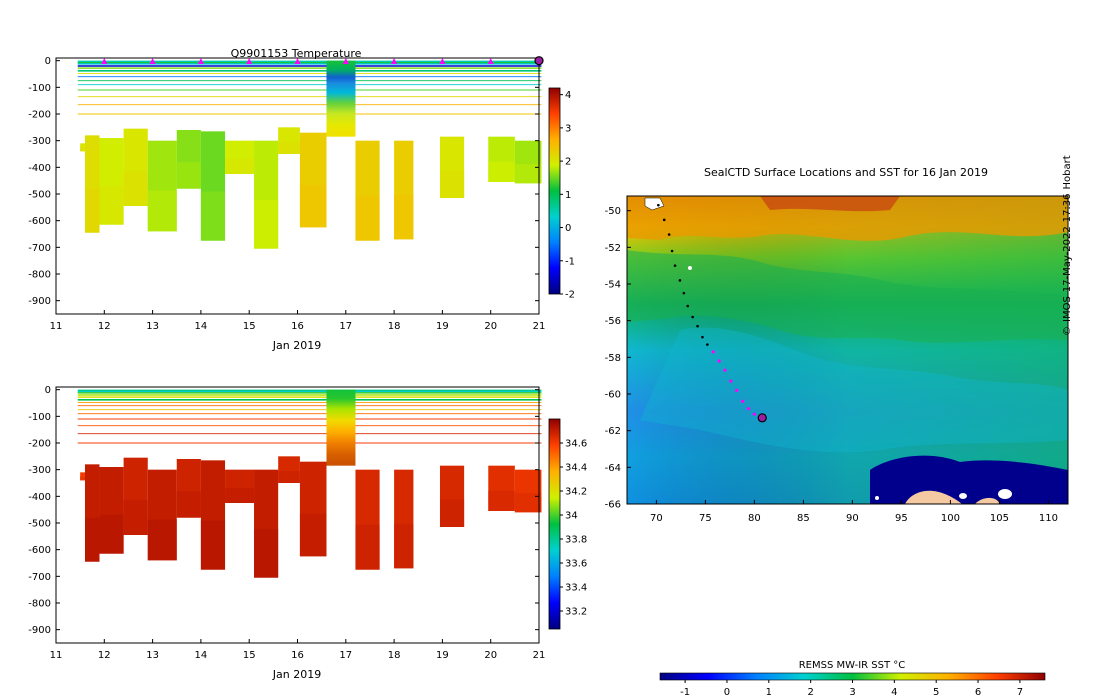  What do you see at coordinates (1020, 692) in the screenshot?
I see `sst-tick-label: 7` at bounding box center [1020, 692].